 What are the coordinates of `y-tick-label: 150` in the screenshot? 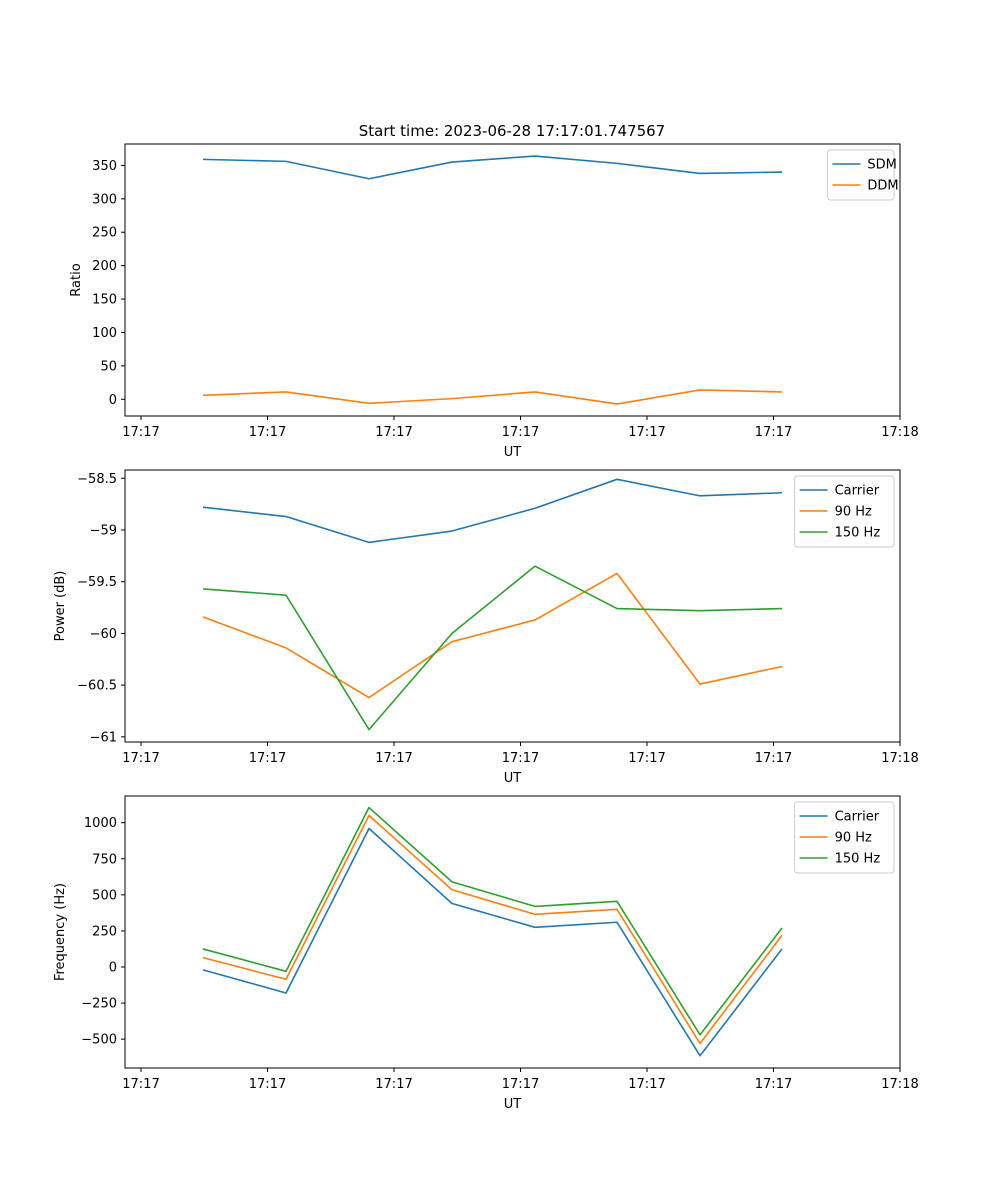 It's located at (104, 300).